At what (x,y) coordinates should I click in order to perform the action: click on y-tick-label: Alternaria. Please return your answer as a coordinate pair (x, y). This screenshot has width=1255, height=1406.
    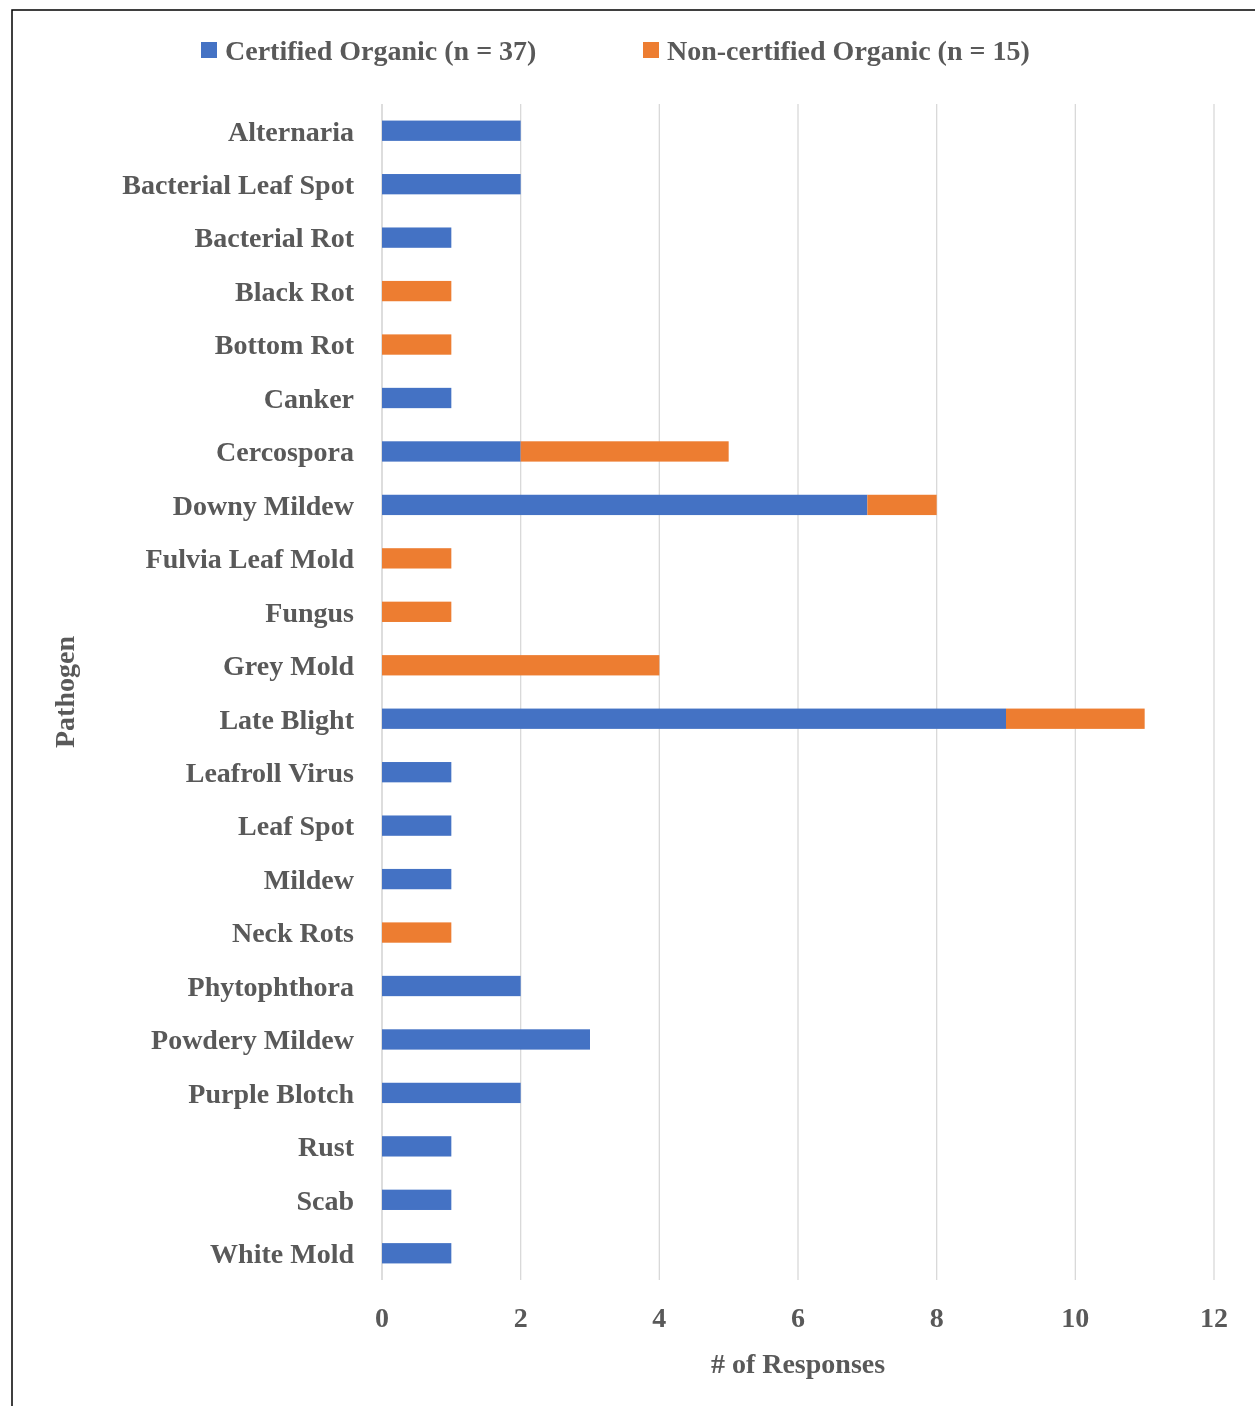
    Looking at the image, I should click on (291, 131).